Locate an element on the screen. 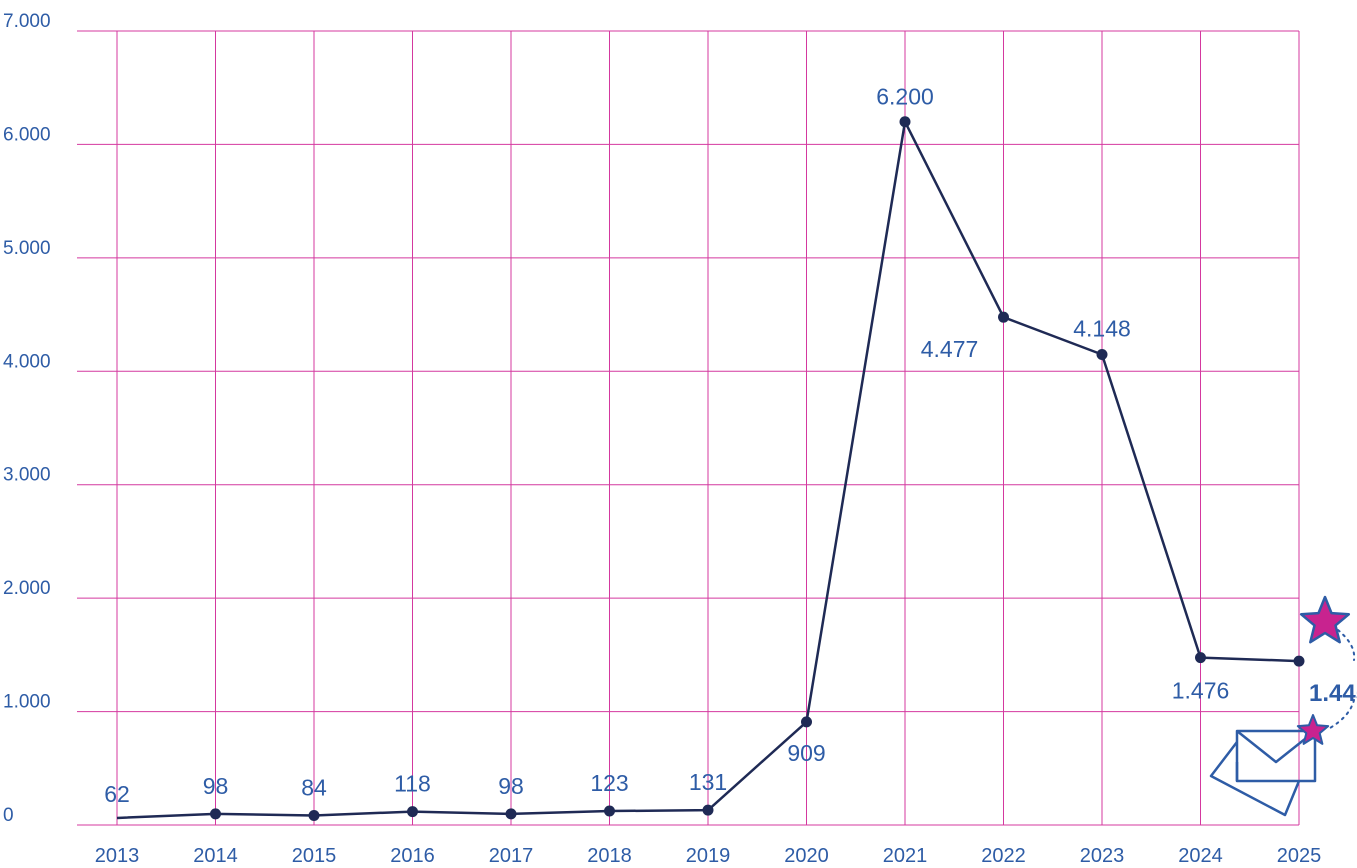  x-tick-label: 2019 is located at coordinates (708, 856).